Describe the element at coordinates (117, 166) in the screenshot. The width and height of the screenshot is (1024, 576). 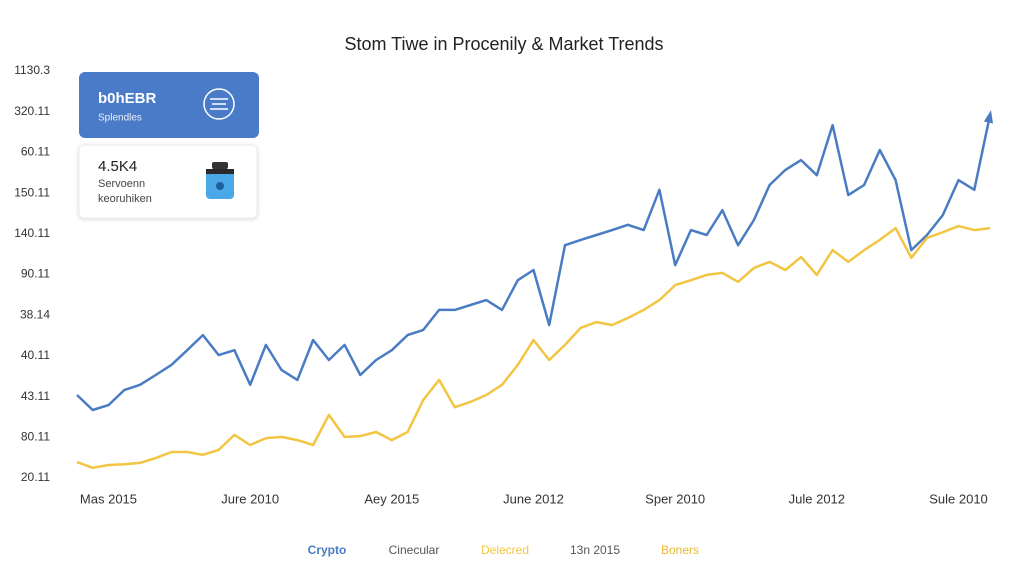
I see `card-title: 4.5K4` at that location.